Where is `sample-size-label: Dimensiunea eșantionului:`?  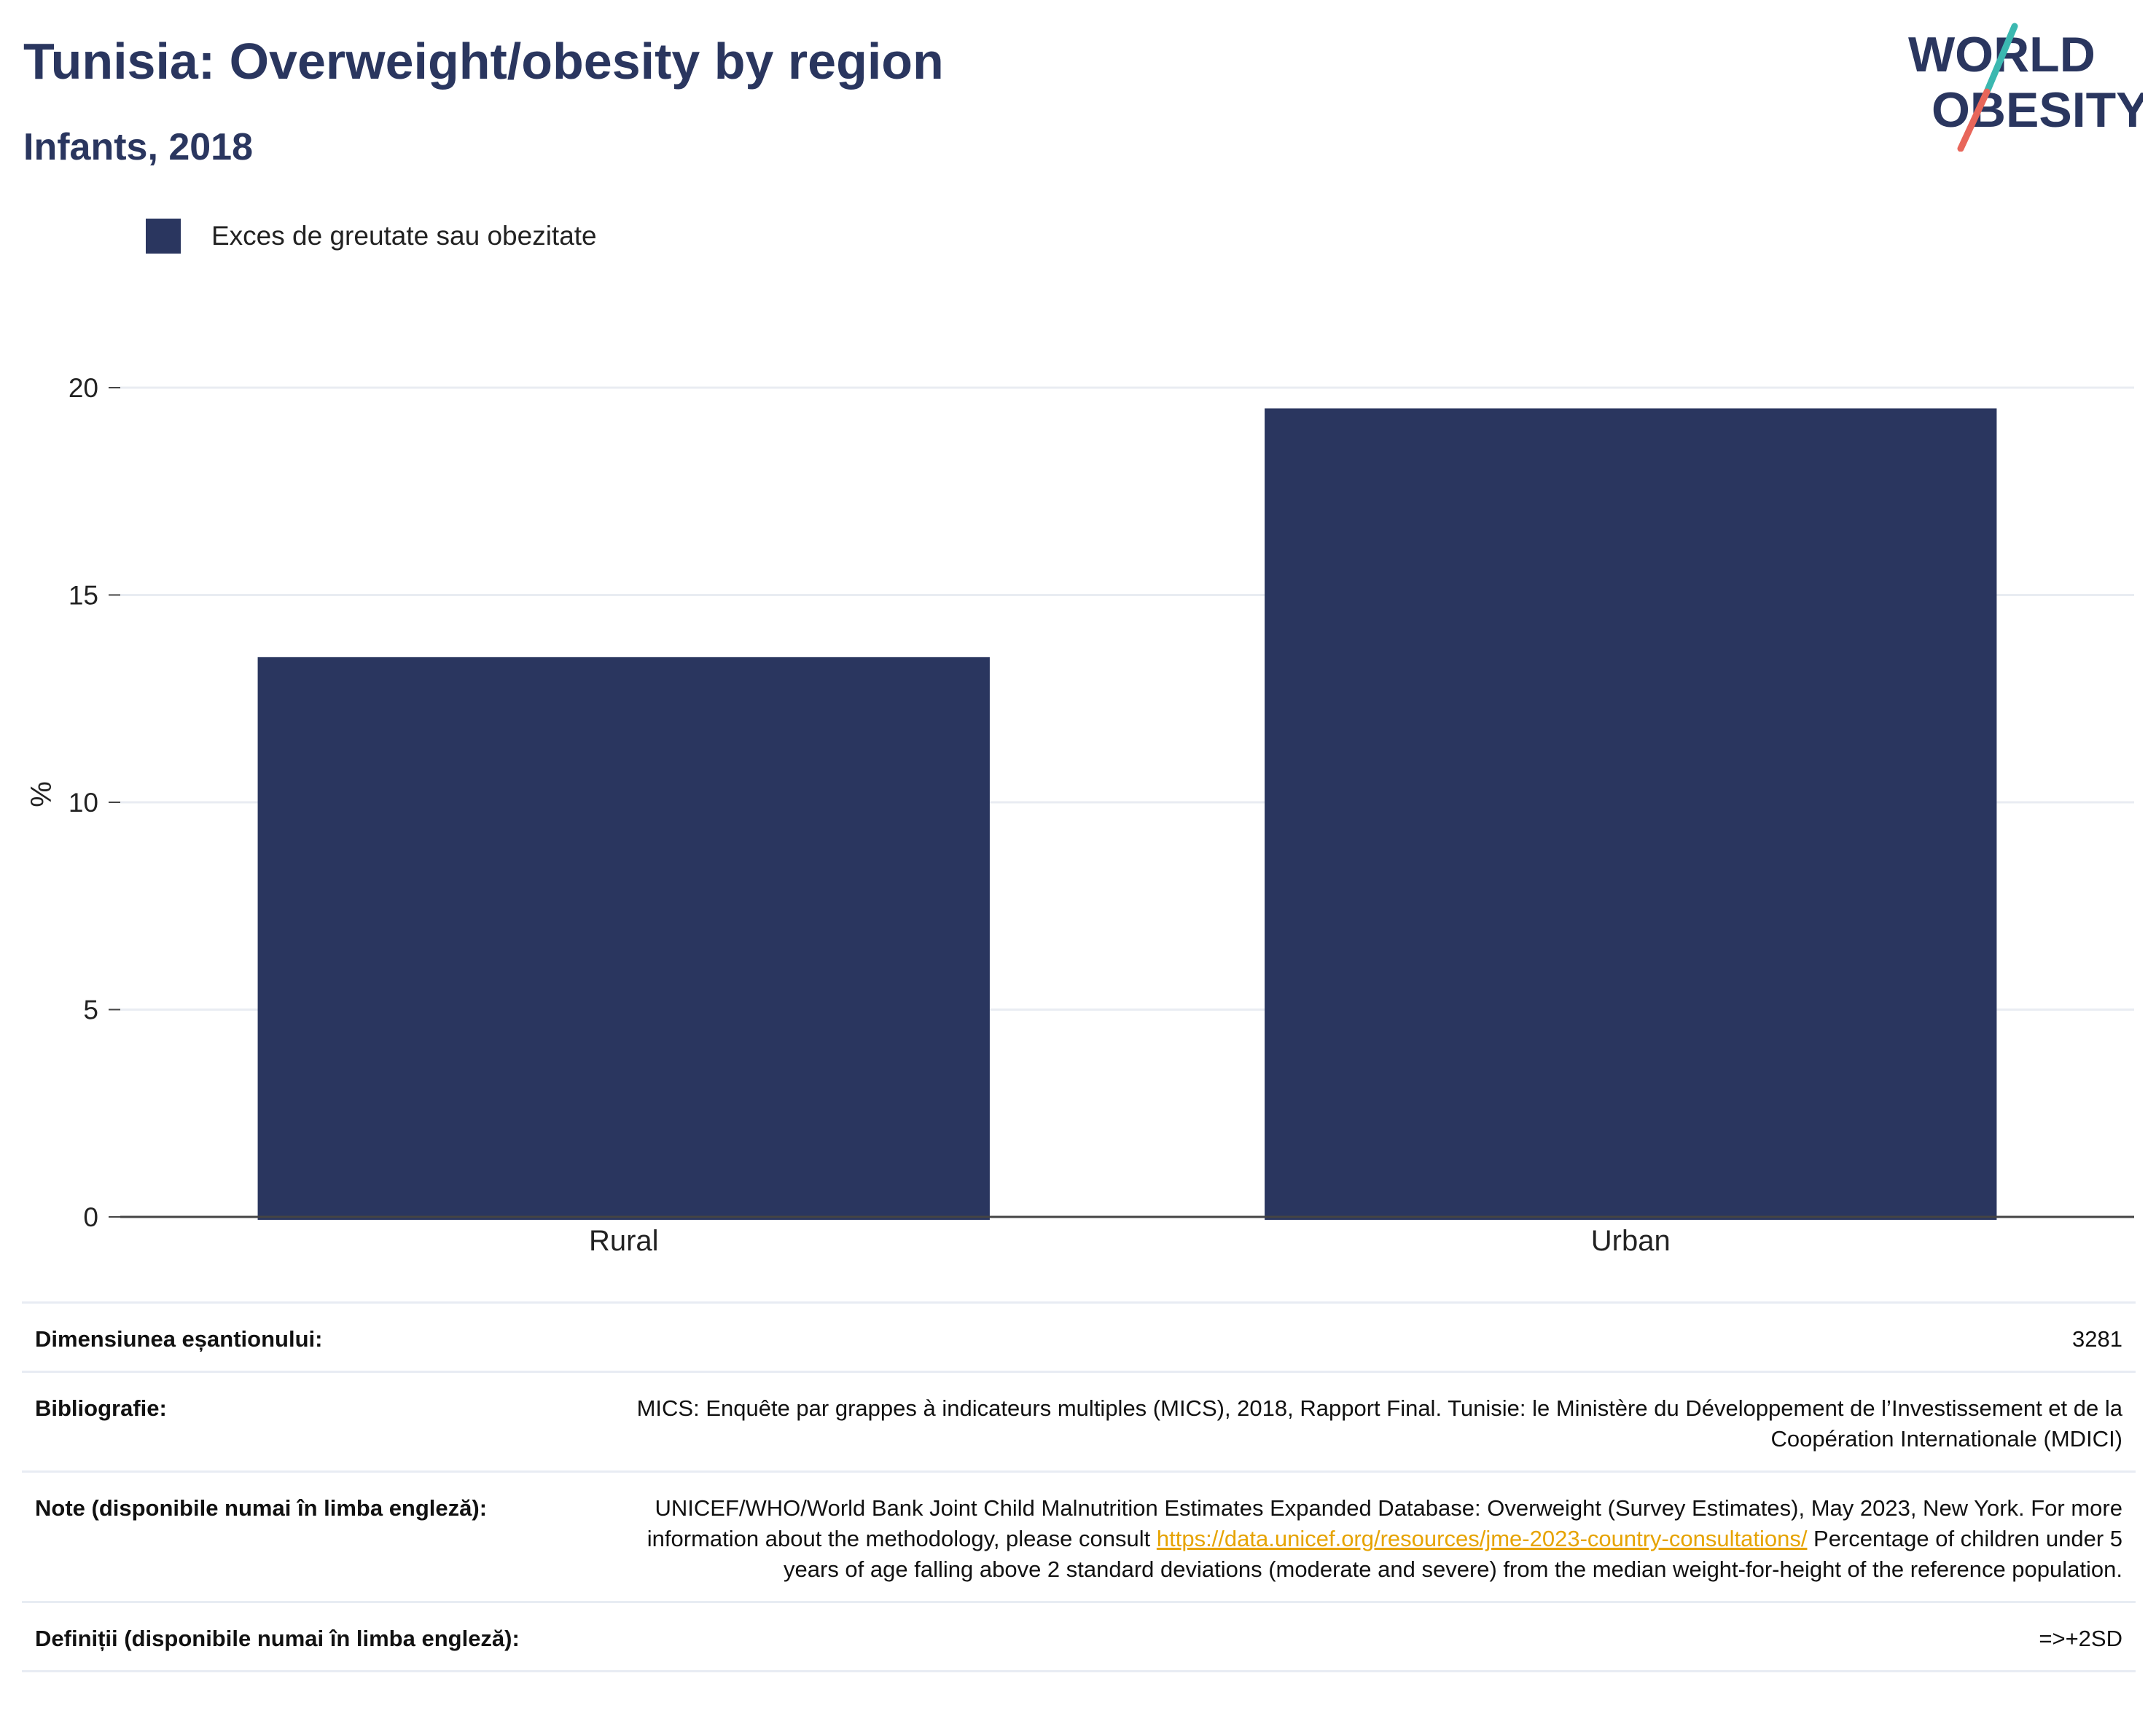 sample-size-label: Dimensiunea eșantionului: is located at coordinates (179, 1339).